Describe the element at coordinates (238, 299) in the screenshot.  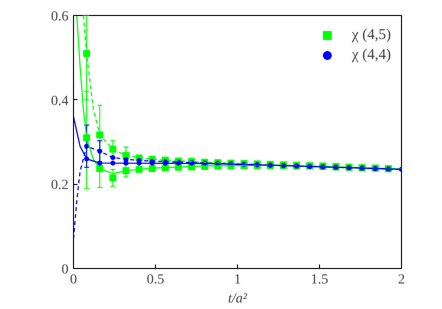
I see `x-axis-title: t/a²` at that location.